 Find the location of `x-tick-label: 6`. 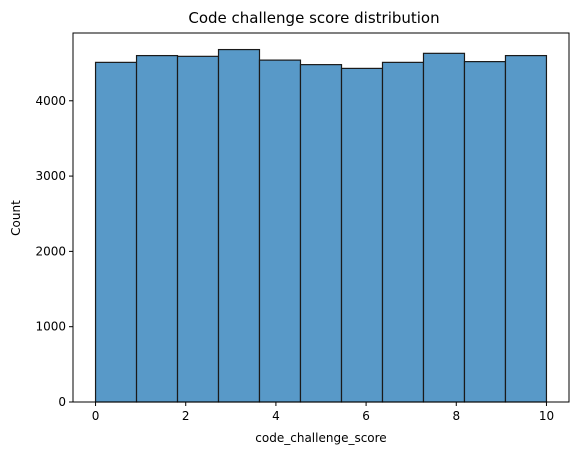

x-tick-label: 6 is located at coordinates (366, 416).